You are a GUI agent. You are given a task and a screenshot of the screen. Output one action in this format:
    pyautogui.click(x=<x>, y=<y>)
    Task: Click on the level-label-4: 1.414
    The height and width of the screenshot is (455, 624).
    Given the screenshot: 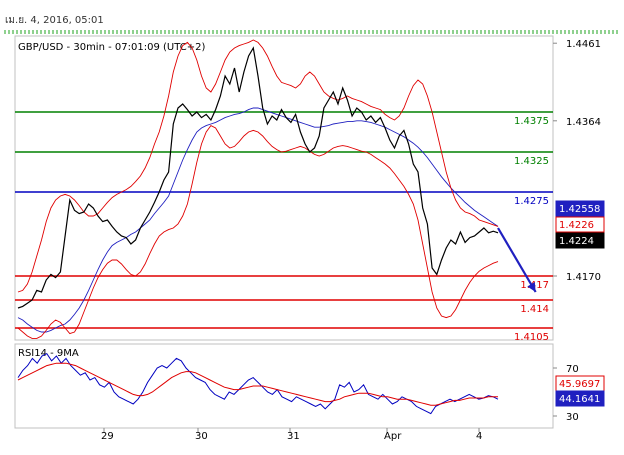 What is the action you would take?
    pyautogui.click(x=534, y=309)
    